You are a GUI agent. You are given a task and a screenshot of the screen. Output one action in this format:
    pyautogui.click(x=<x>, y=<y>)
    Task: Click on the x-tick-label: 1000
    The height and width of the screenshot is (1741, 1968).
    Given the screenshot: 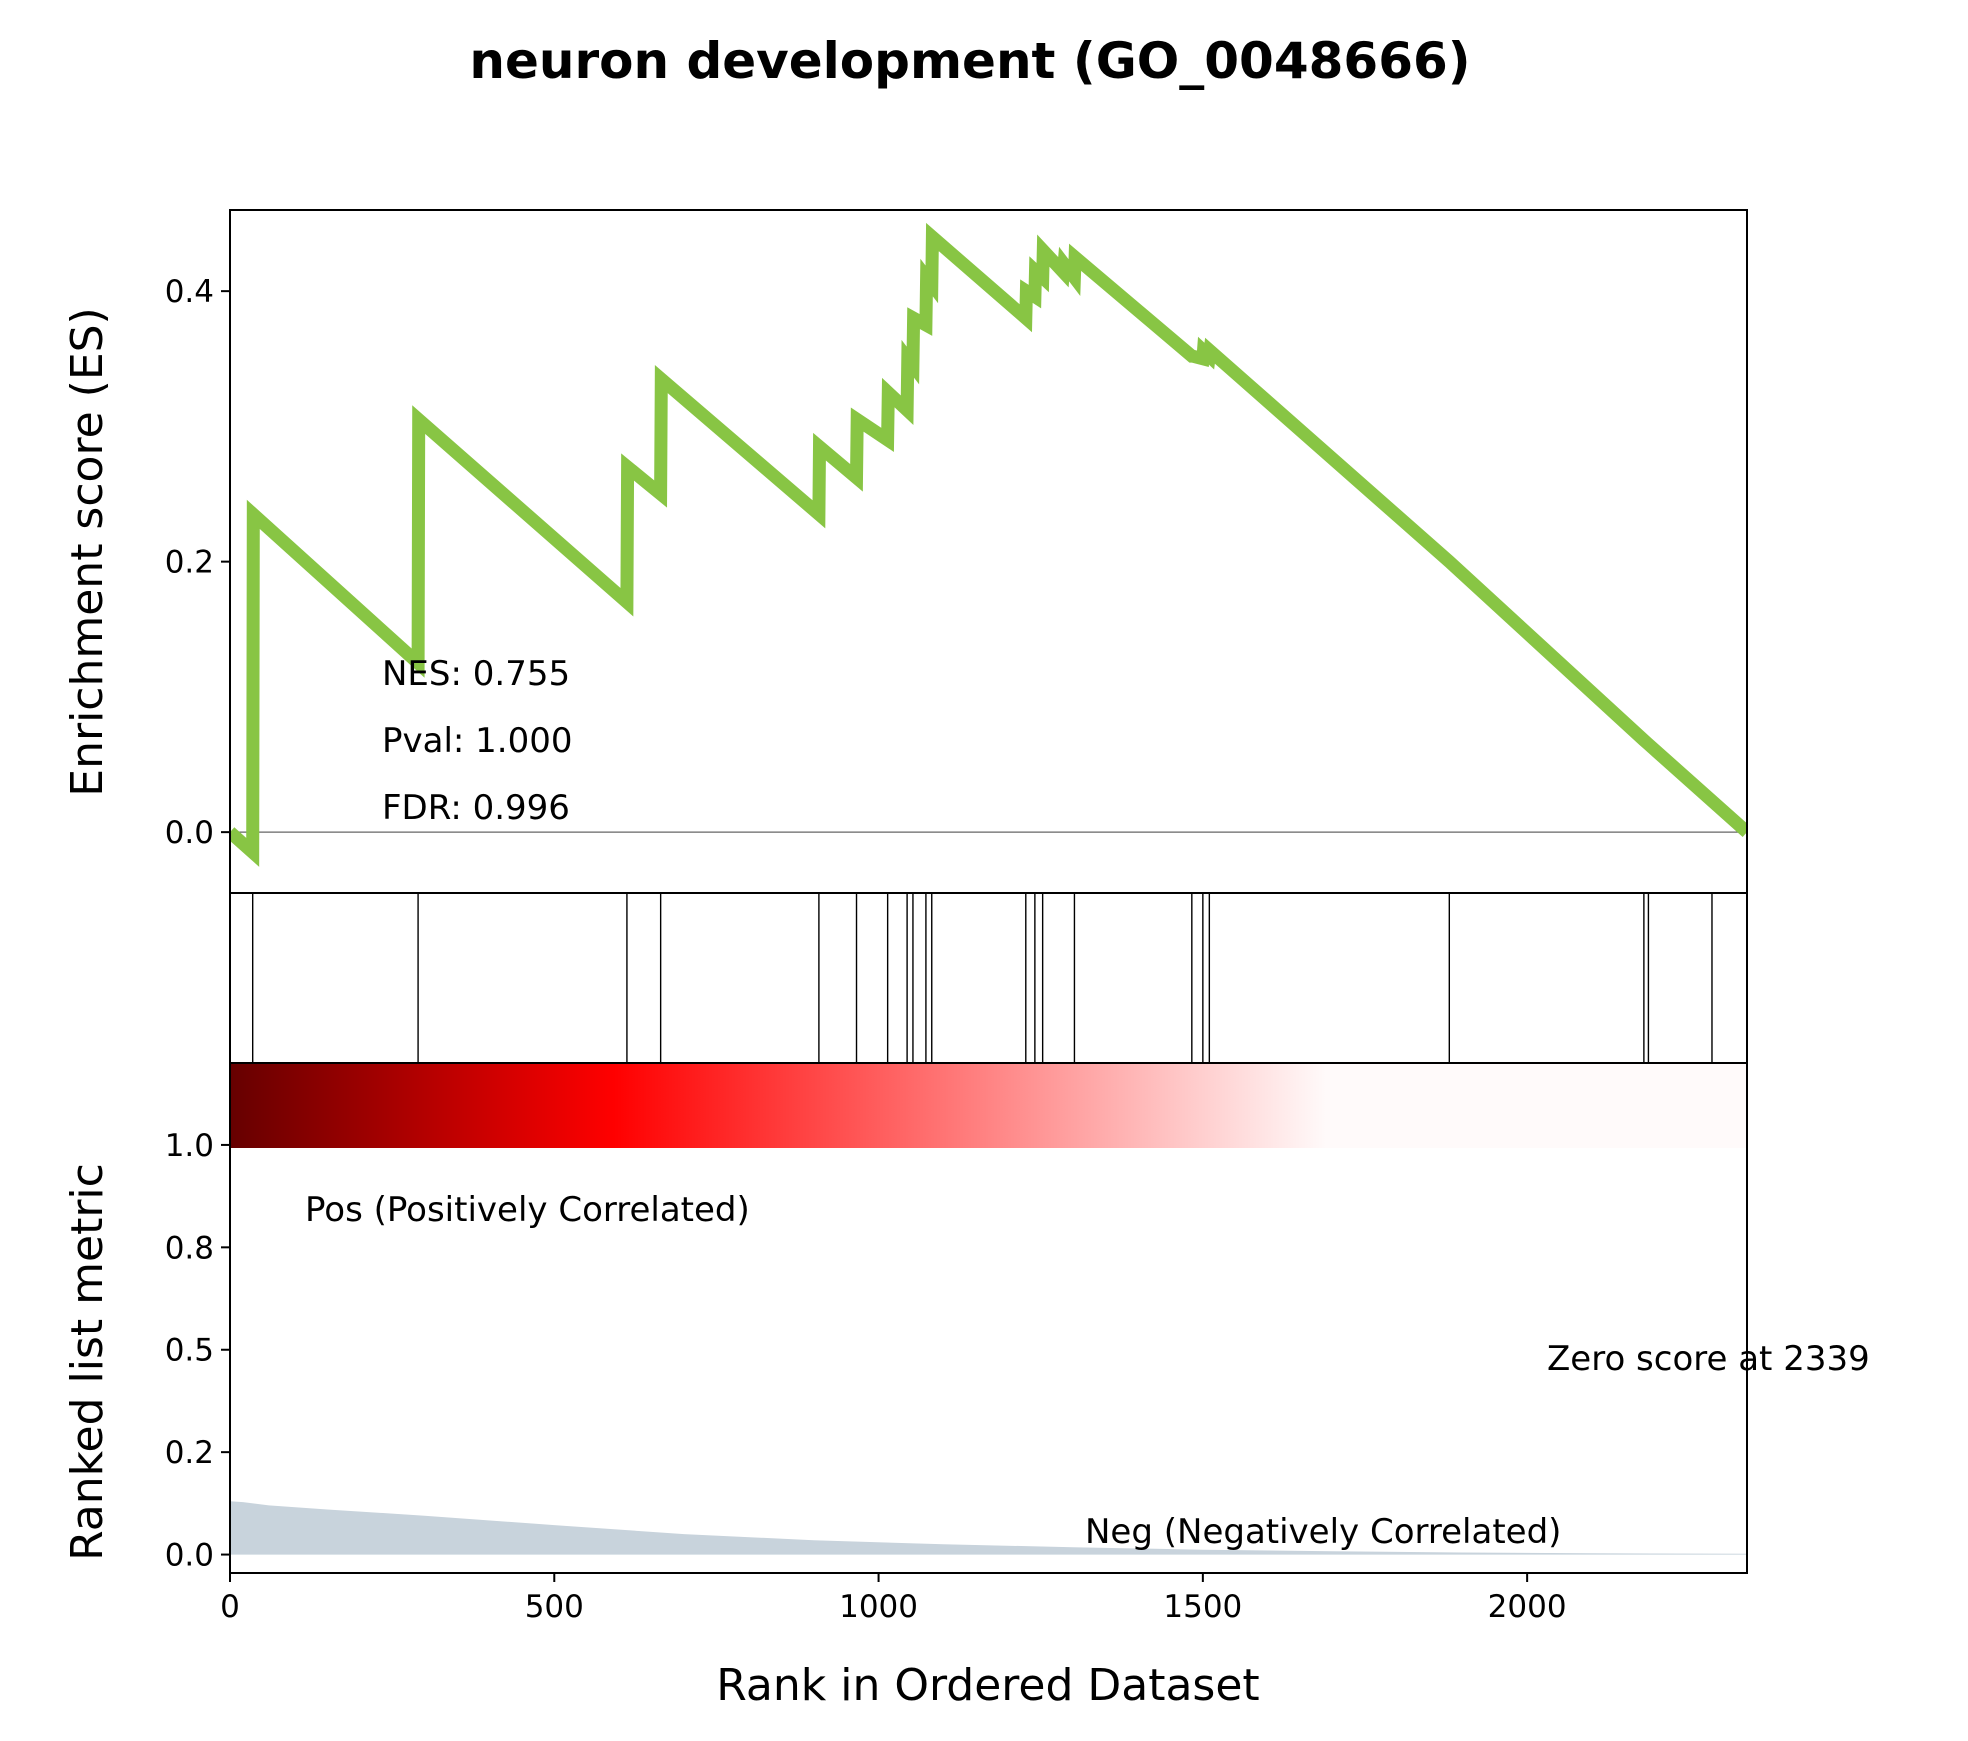 What is the action you would take?
    pyautogui.click(x=878, y=1607)
    